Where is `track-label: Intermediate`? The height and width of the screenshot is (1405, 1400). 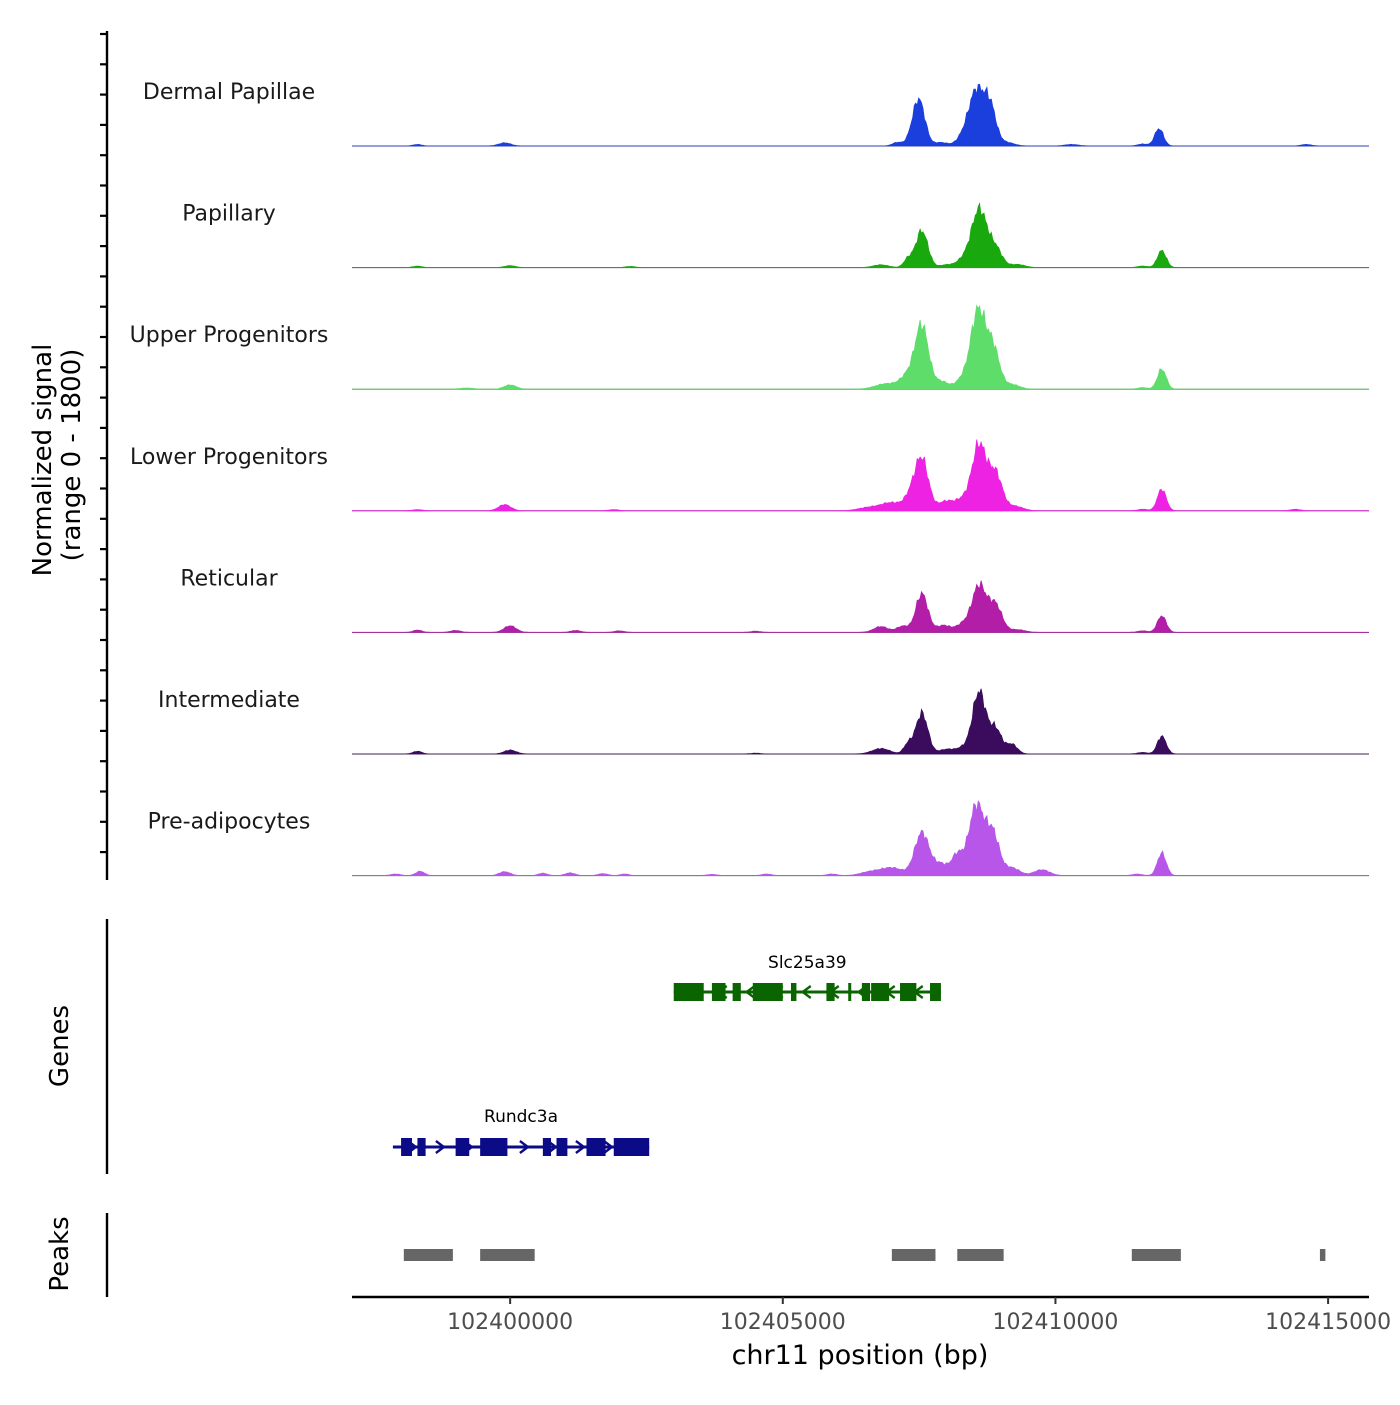
track-label: Intermediate is located at coordinates (229, 700).